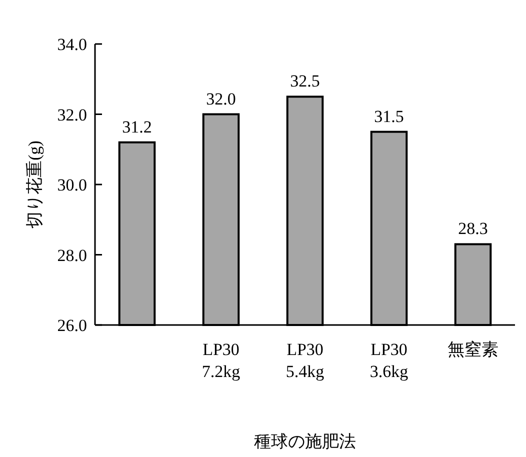 This screenshot has width=526, height=457. I want to click on y-tick-label: 34.0, so click(72, 44).